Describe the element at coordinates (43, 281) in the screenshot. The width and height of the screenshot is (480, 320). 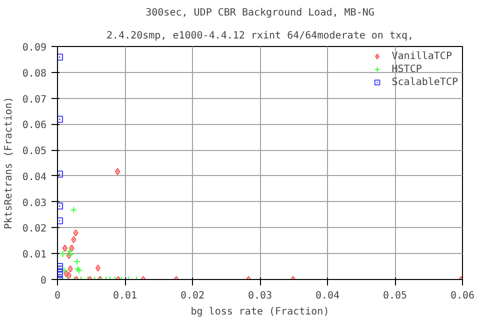
I see `y-tick-label: 0` at that location.